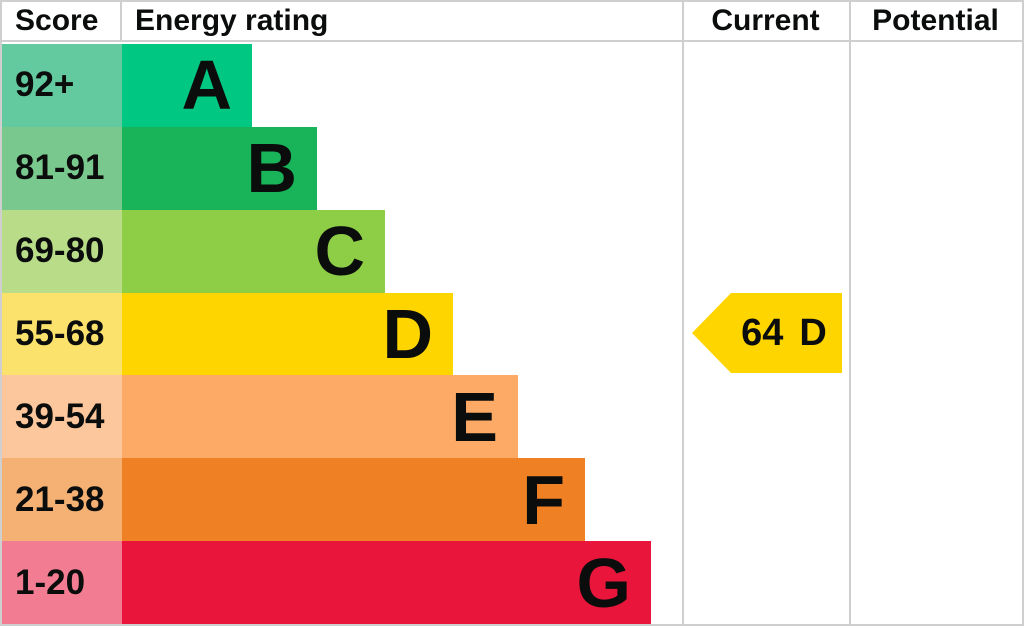 Image resolution: width=1024 pixels, height=626 pixels. What do you see at coordinates (386, 582) in the screenshot?
I see `band-bar: G` at bounding box center [386, 582].